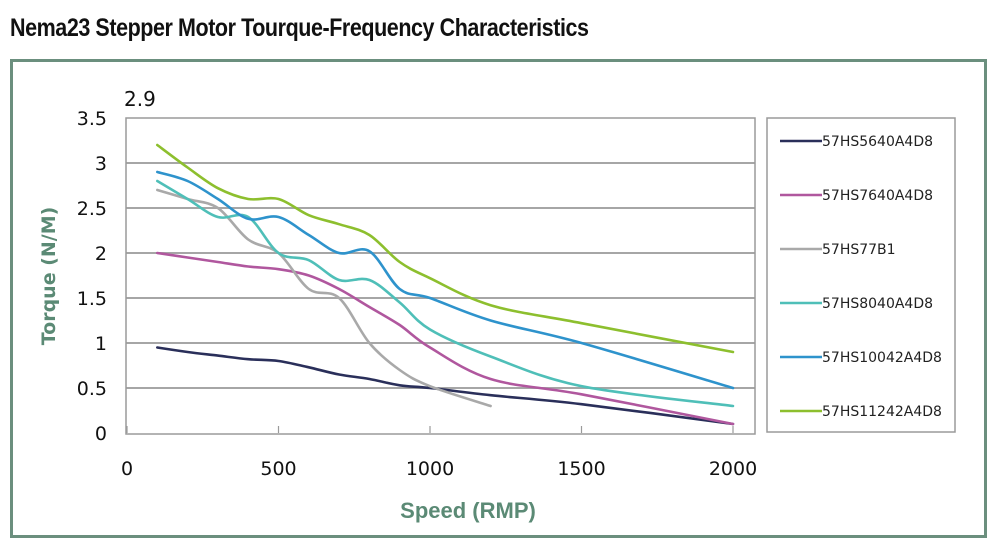  What do you see at coordinates (92, 119) in the screenshot?
I see `y-tick-label: 3.5` at bounding box center [92, 119].